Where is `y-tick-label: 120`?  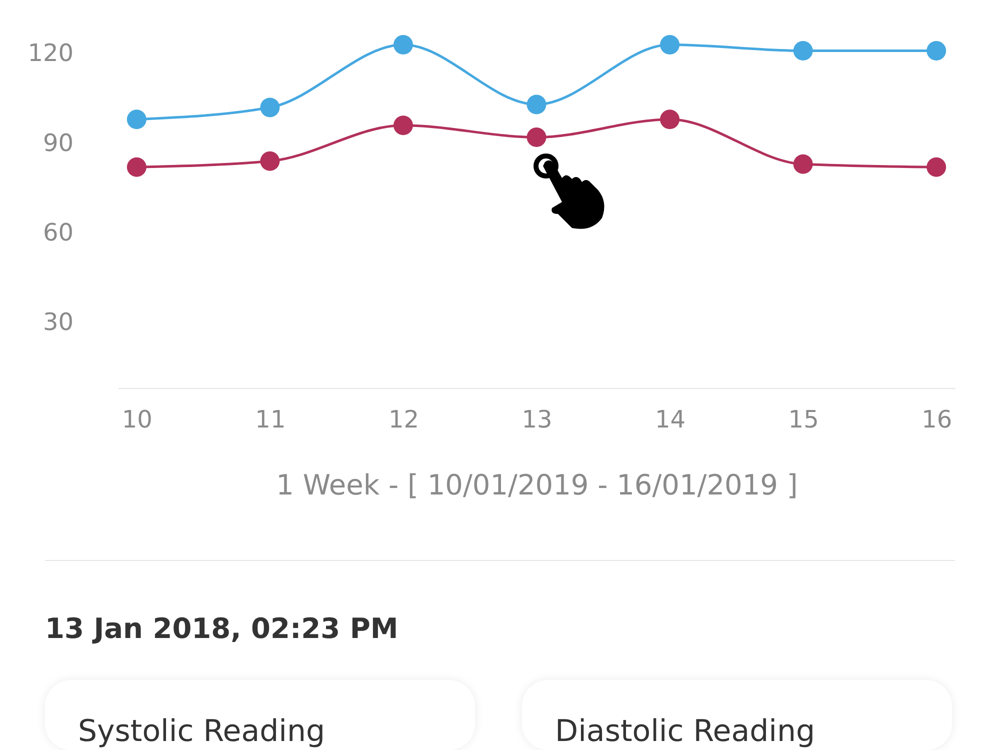
y-tick-label: 120 is located at coordinates (51, 53).